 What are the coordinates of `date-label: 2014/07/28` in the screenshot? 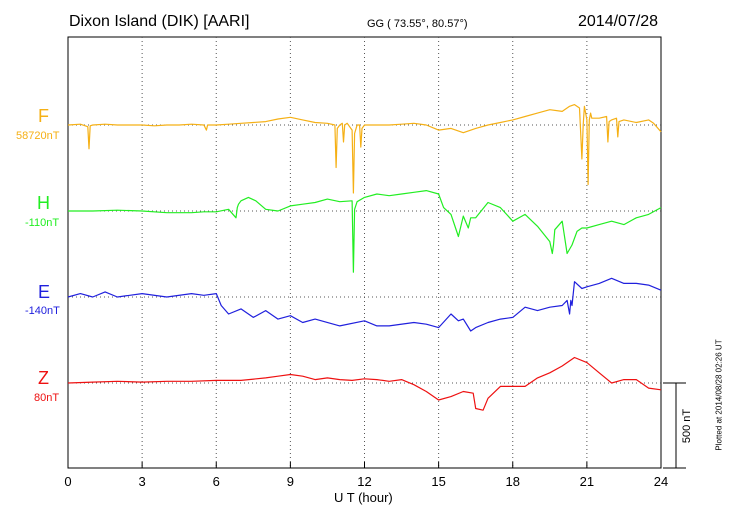 It's located at (618, 21).